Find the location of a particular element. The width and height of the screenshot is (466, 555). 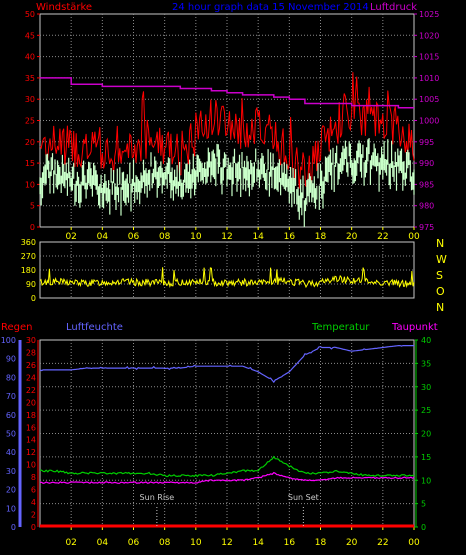

panel1-xtick-label: 14 is located at coordinates (258, 237).